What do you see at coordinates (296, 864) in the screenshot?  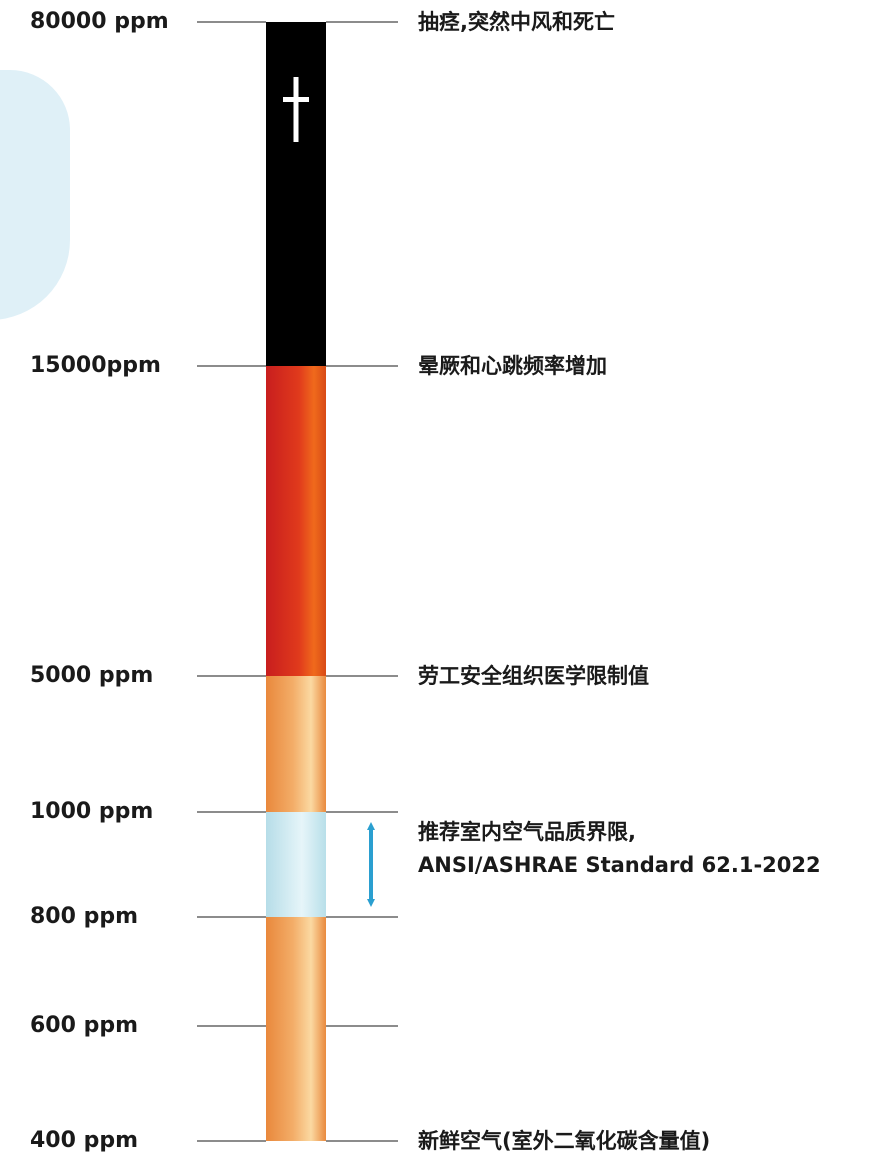 I see `bar-segment-recommended` at bounding box center [296, 864].